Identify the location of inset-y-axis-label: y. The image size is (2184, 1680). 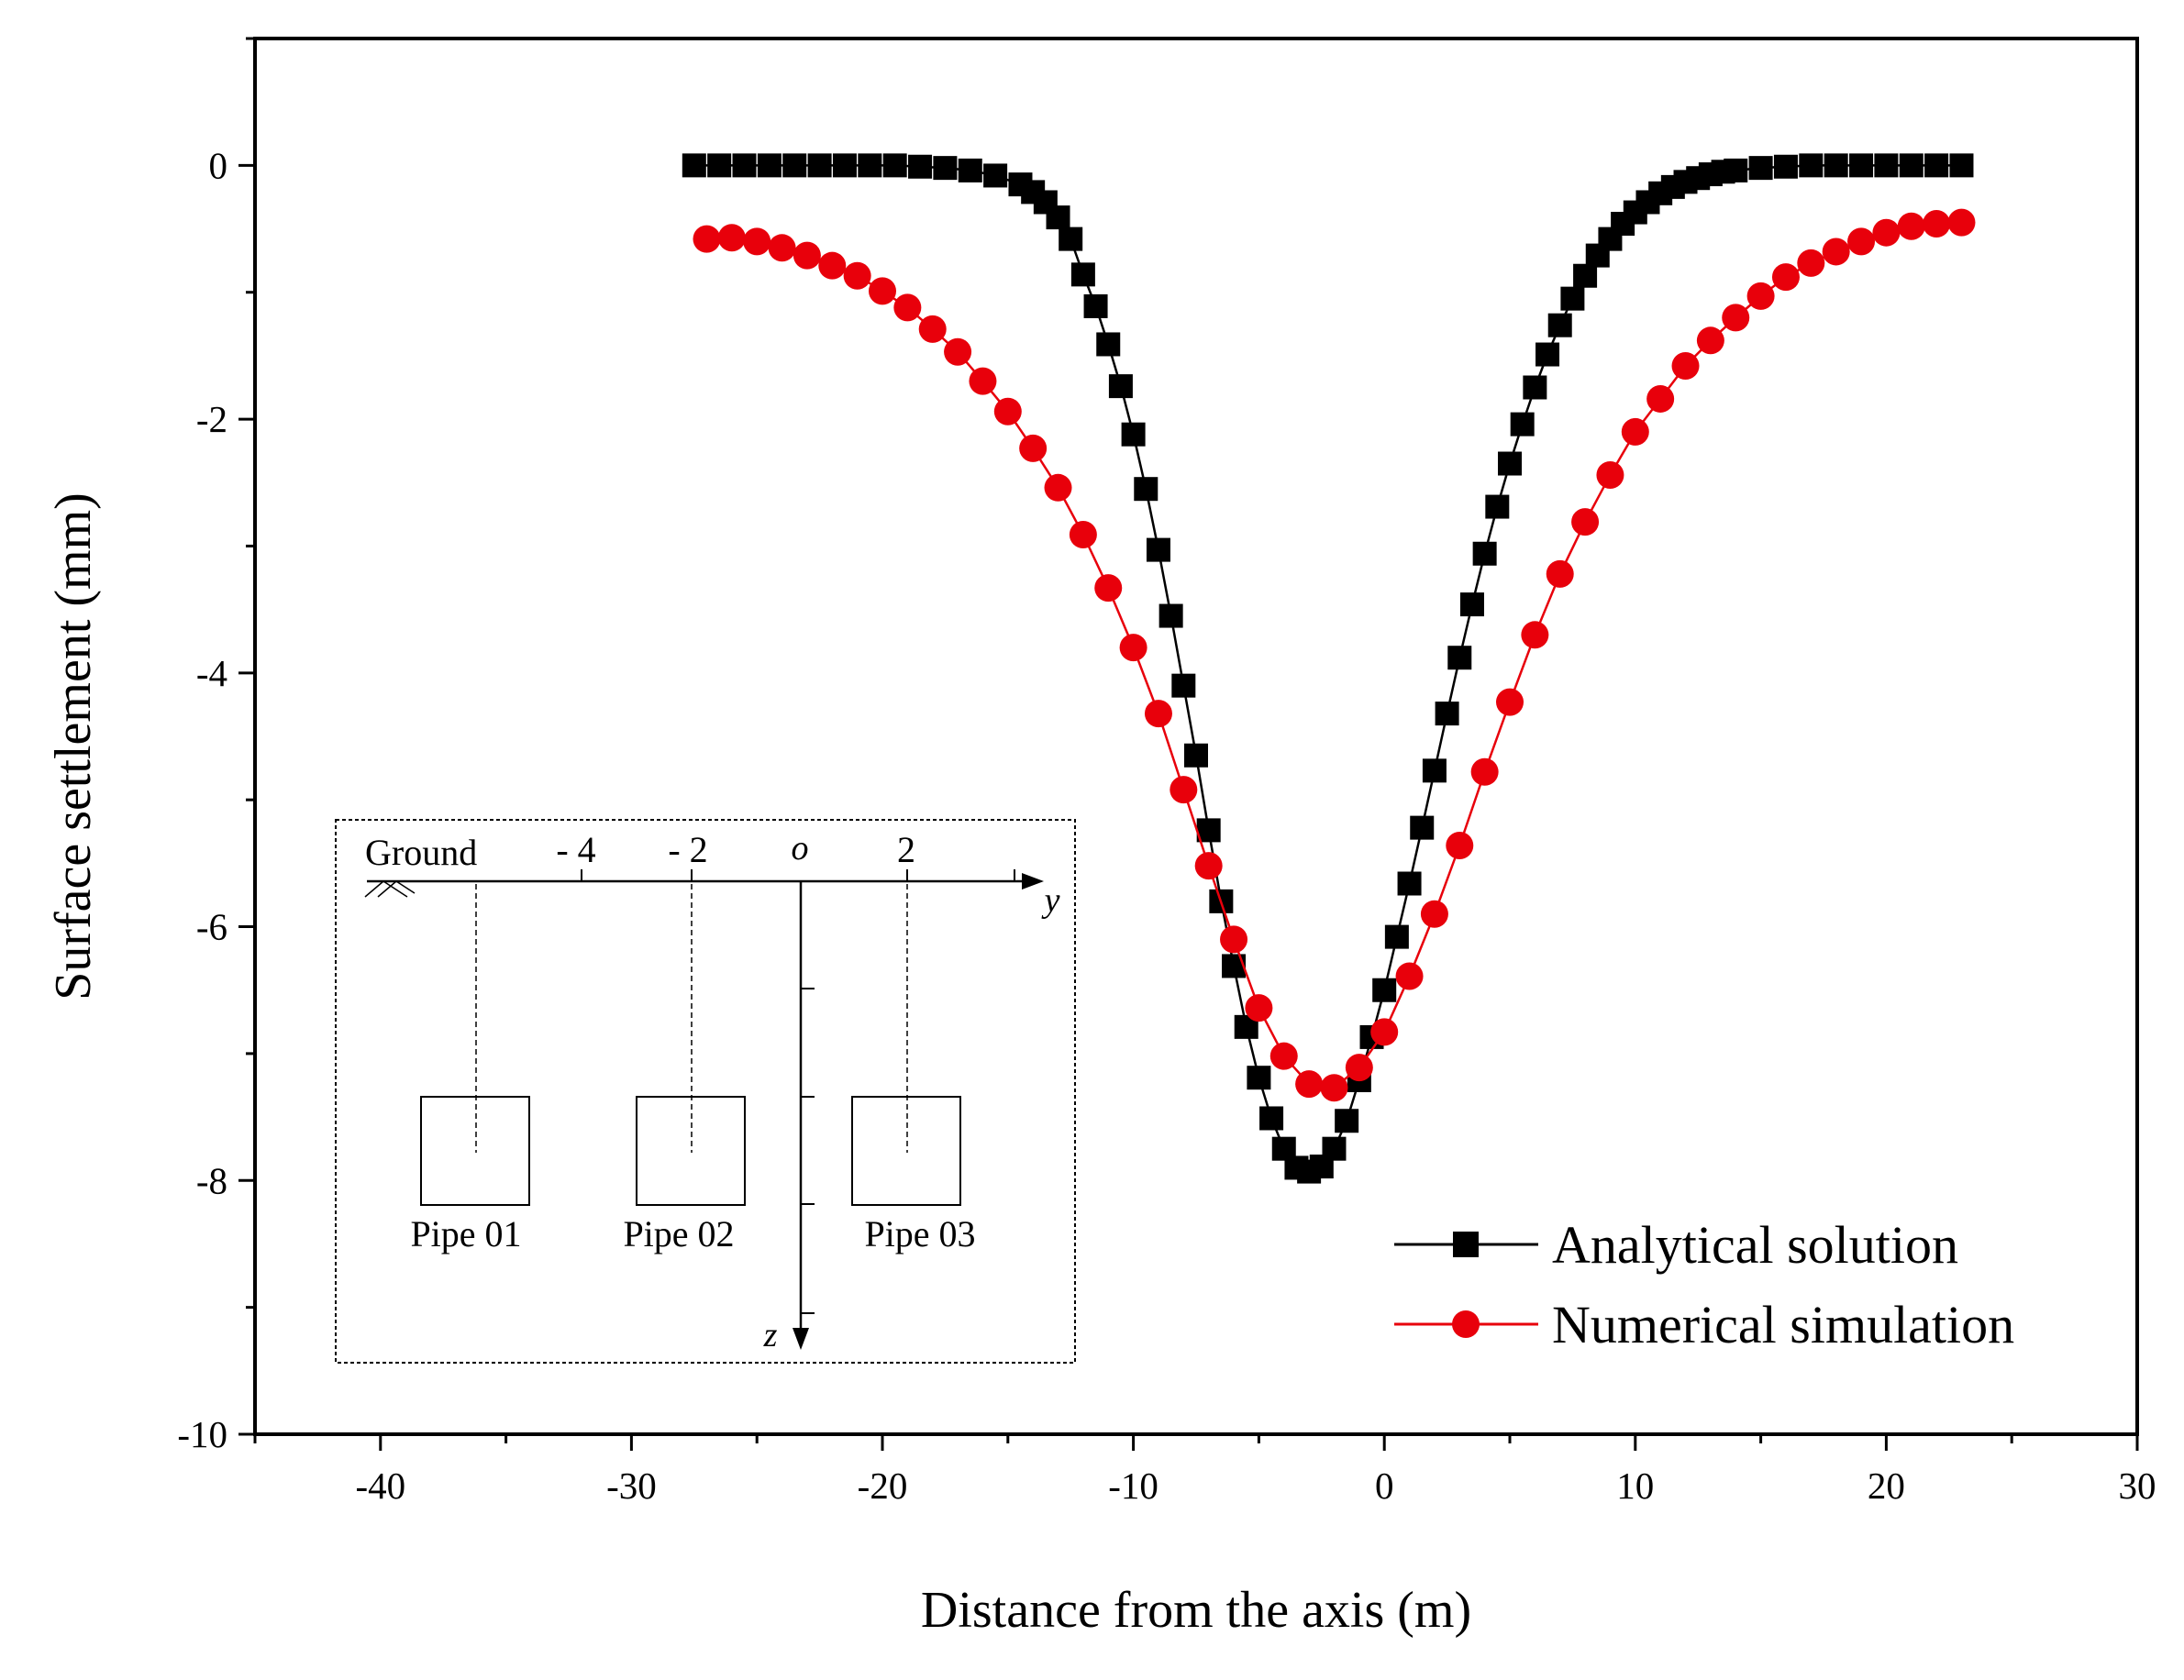
(1050, 900).